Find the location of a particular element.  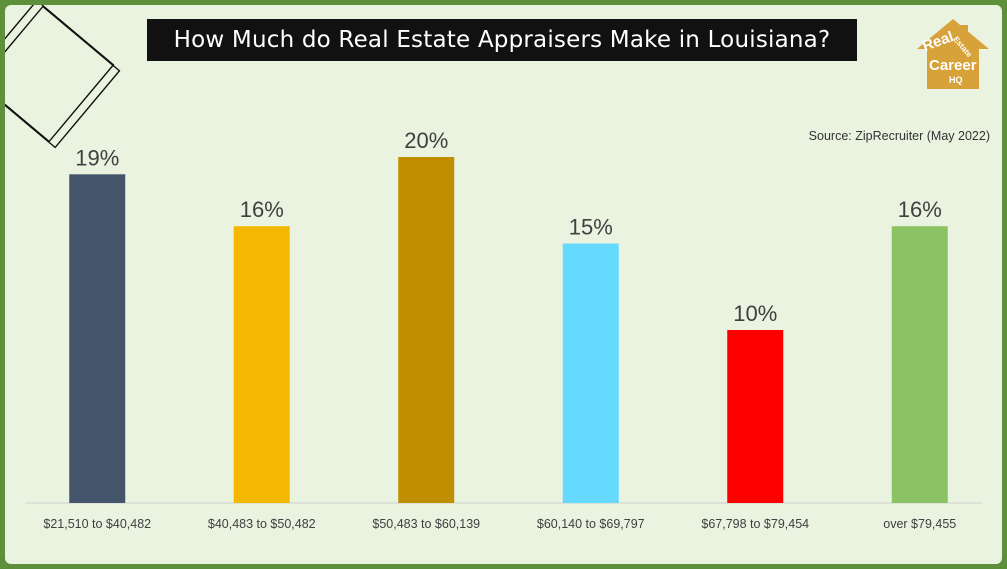

real-estate-career-hq-logo: Real Estate Career HQ is located at coordinates (953, 54).